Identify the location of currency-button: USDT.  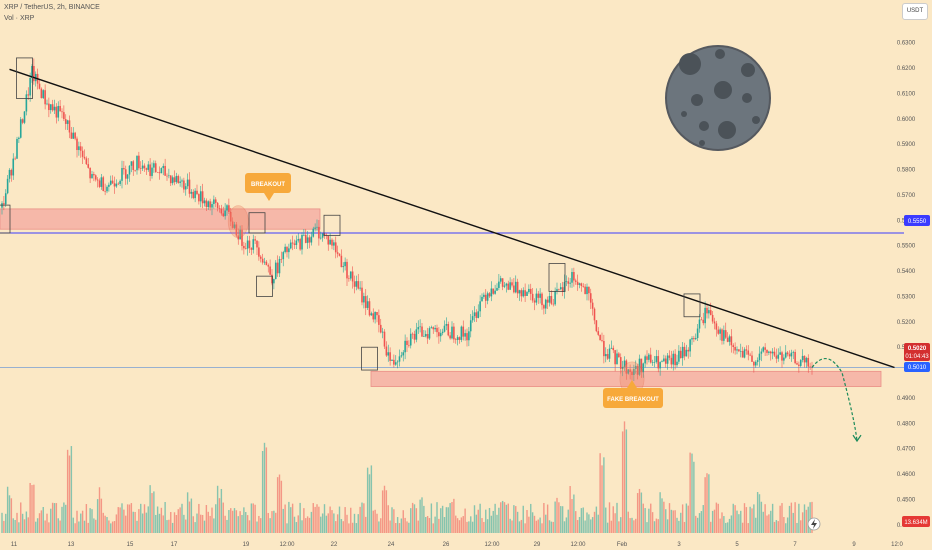
(915, 11).